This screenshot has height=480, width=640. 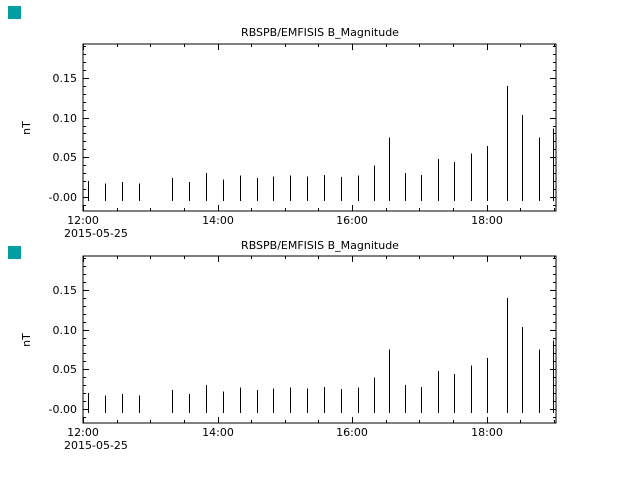 I want to click on panel2-ytick-3: 0.15, so click(x=65, y=290).